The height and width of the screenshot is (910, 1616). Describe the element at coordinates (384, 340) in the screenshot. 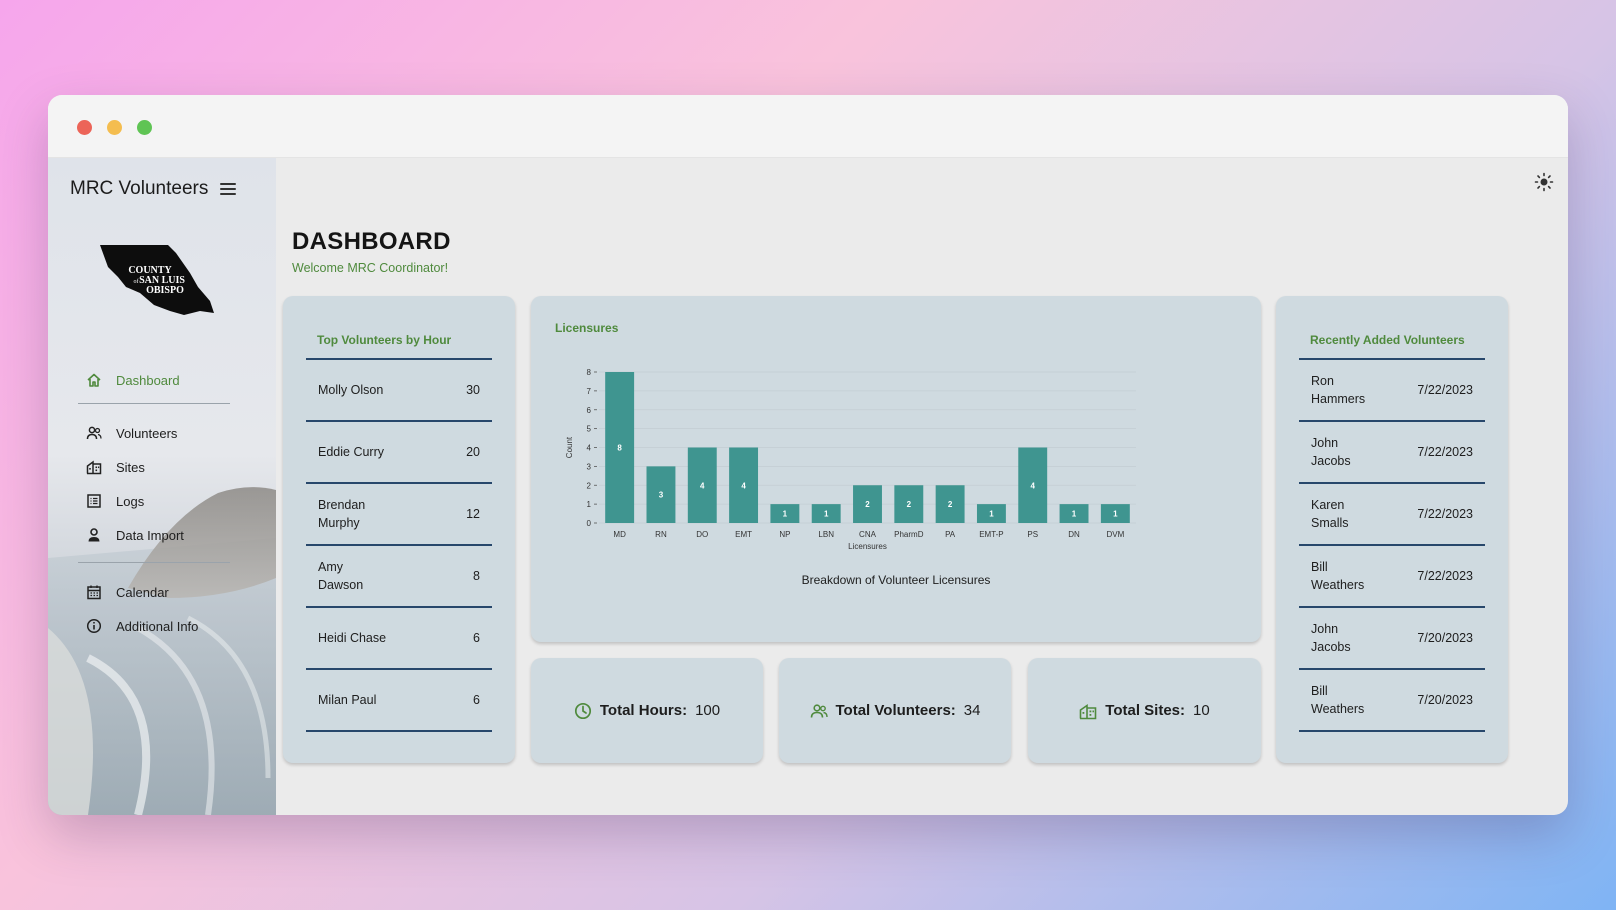

I see `card-title: Top Volunteers by Hour` at that location.